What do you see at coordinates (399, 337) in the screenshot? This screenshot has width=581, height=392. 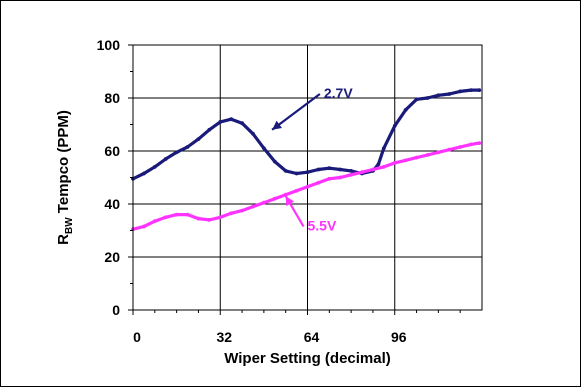 I see `x-tick-label: 96` at bounding box center [399, 337].